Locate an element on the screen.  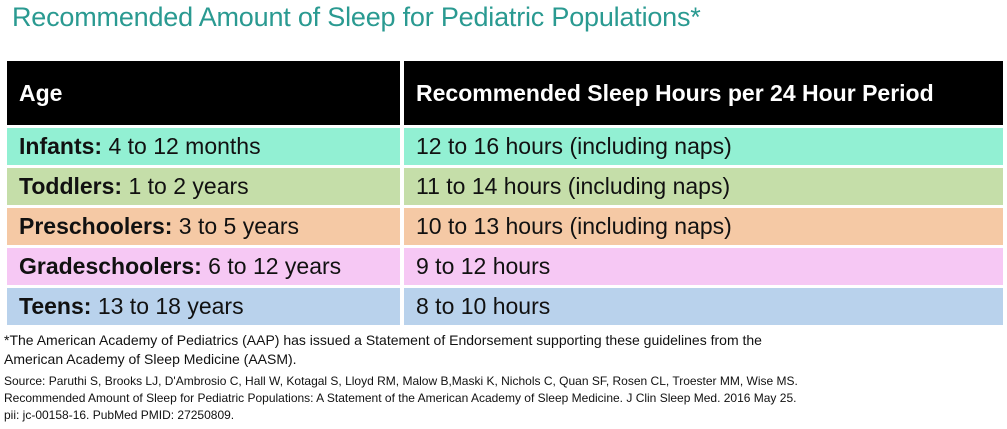
age-range: 1 to 2 years is located at coordinates (185, 186).